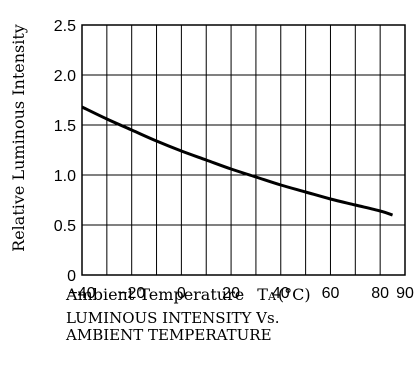 The height and width of the screenshot is (377, 419). What do you see at coordinates (272, 296) in the screenshot?
I see `x-axis-label-subscript: A` at bounding box center [272, 296].